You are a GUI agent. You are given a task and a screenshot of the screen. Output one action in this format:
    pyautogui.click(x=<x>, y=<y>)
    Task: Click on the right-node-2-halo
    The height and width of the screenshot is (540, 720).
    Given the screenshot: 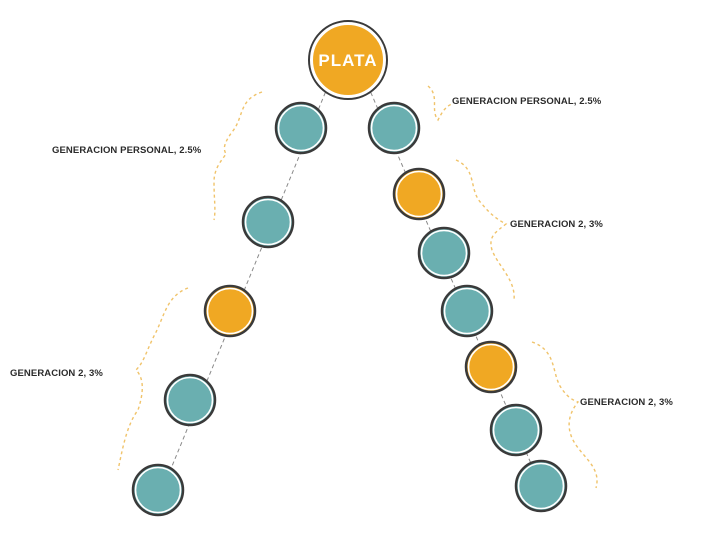 What is the action you would take?
    pyautogui.click(x=419, y=194)
    